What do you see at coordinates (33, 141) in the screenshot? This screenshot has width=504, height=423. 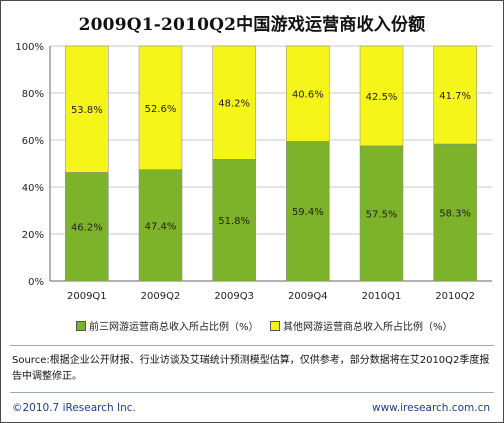 I see `y-tick-label: 60%` at bounding box center [33, 141].